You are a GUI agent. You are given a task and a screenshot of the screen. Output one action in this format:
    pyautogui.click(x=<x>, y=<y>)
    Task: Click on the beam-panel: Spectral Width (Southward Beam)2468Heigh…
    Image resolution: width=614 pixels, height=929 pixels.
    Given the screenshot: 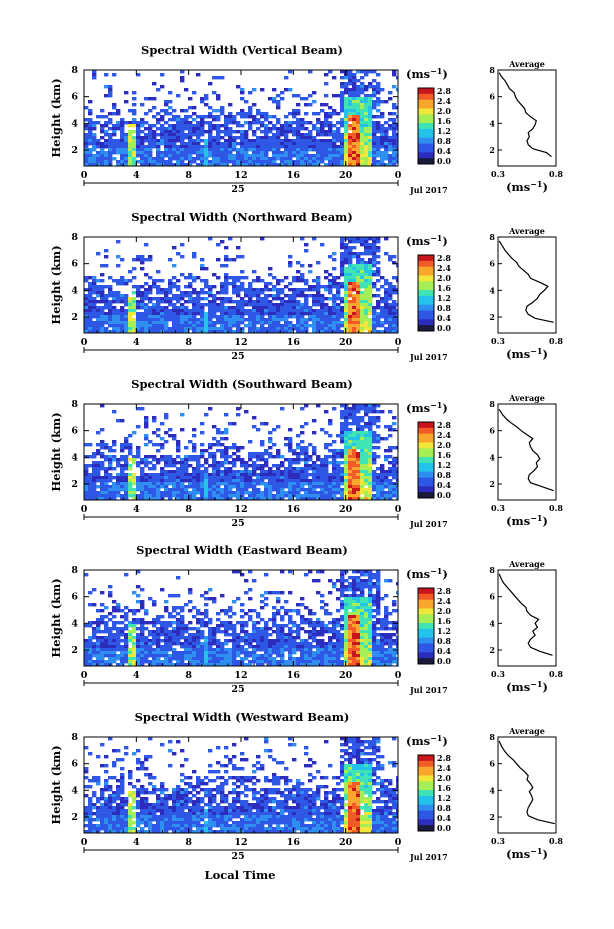 What is the action you would take?
    pyautogui.click(x=306, y=453)
    